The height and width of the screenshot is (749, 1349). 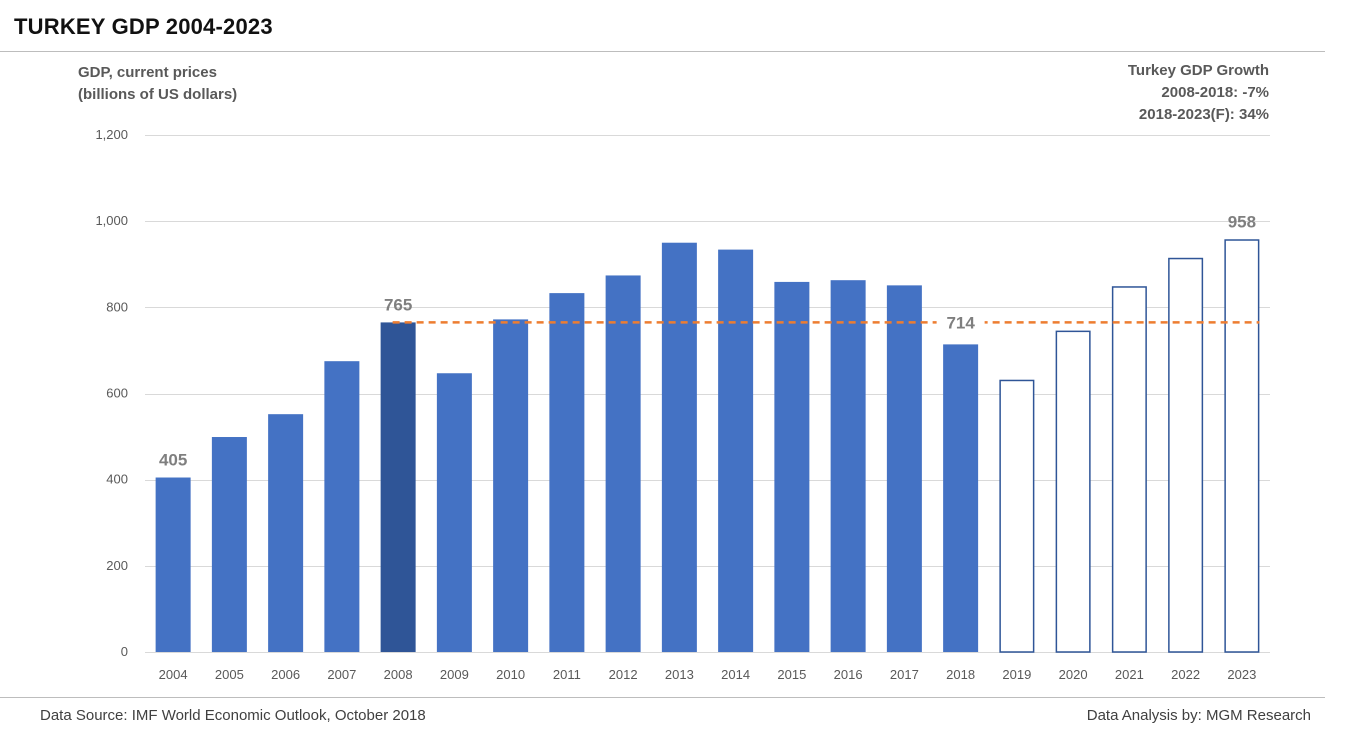 I want to click on bar-2023, so click(x=1242, y=446).